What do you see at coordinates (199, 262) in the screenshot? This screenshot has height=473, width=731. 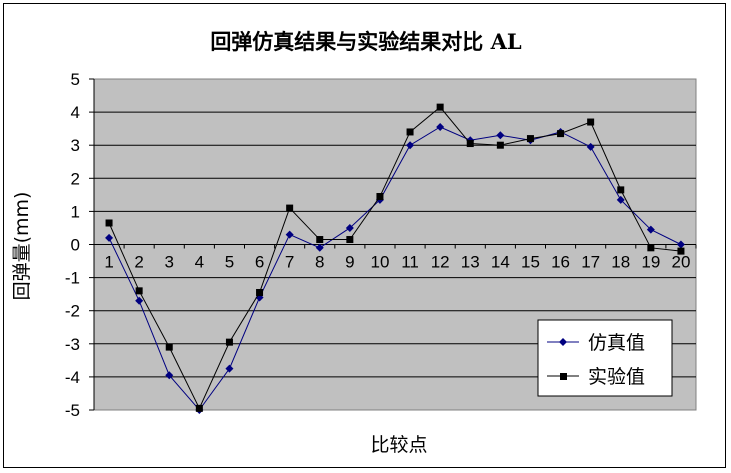 I see `x-tick-label: 4` at bounding box center [199, 262].